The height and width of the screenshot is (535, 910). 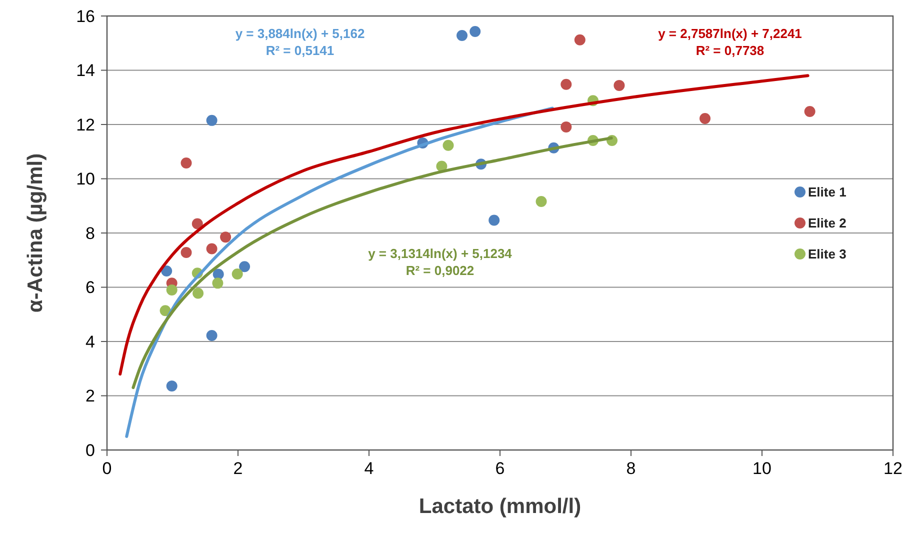 I want to click on y-axis-title: α-Actina (µg/ml), so click(x=35, y=233).